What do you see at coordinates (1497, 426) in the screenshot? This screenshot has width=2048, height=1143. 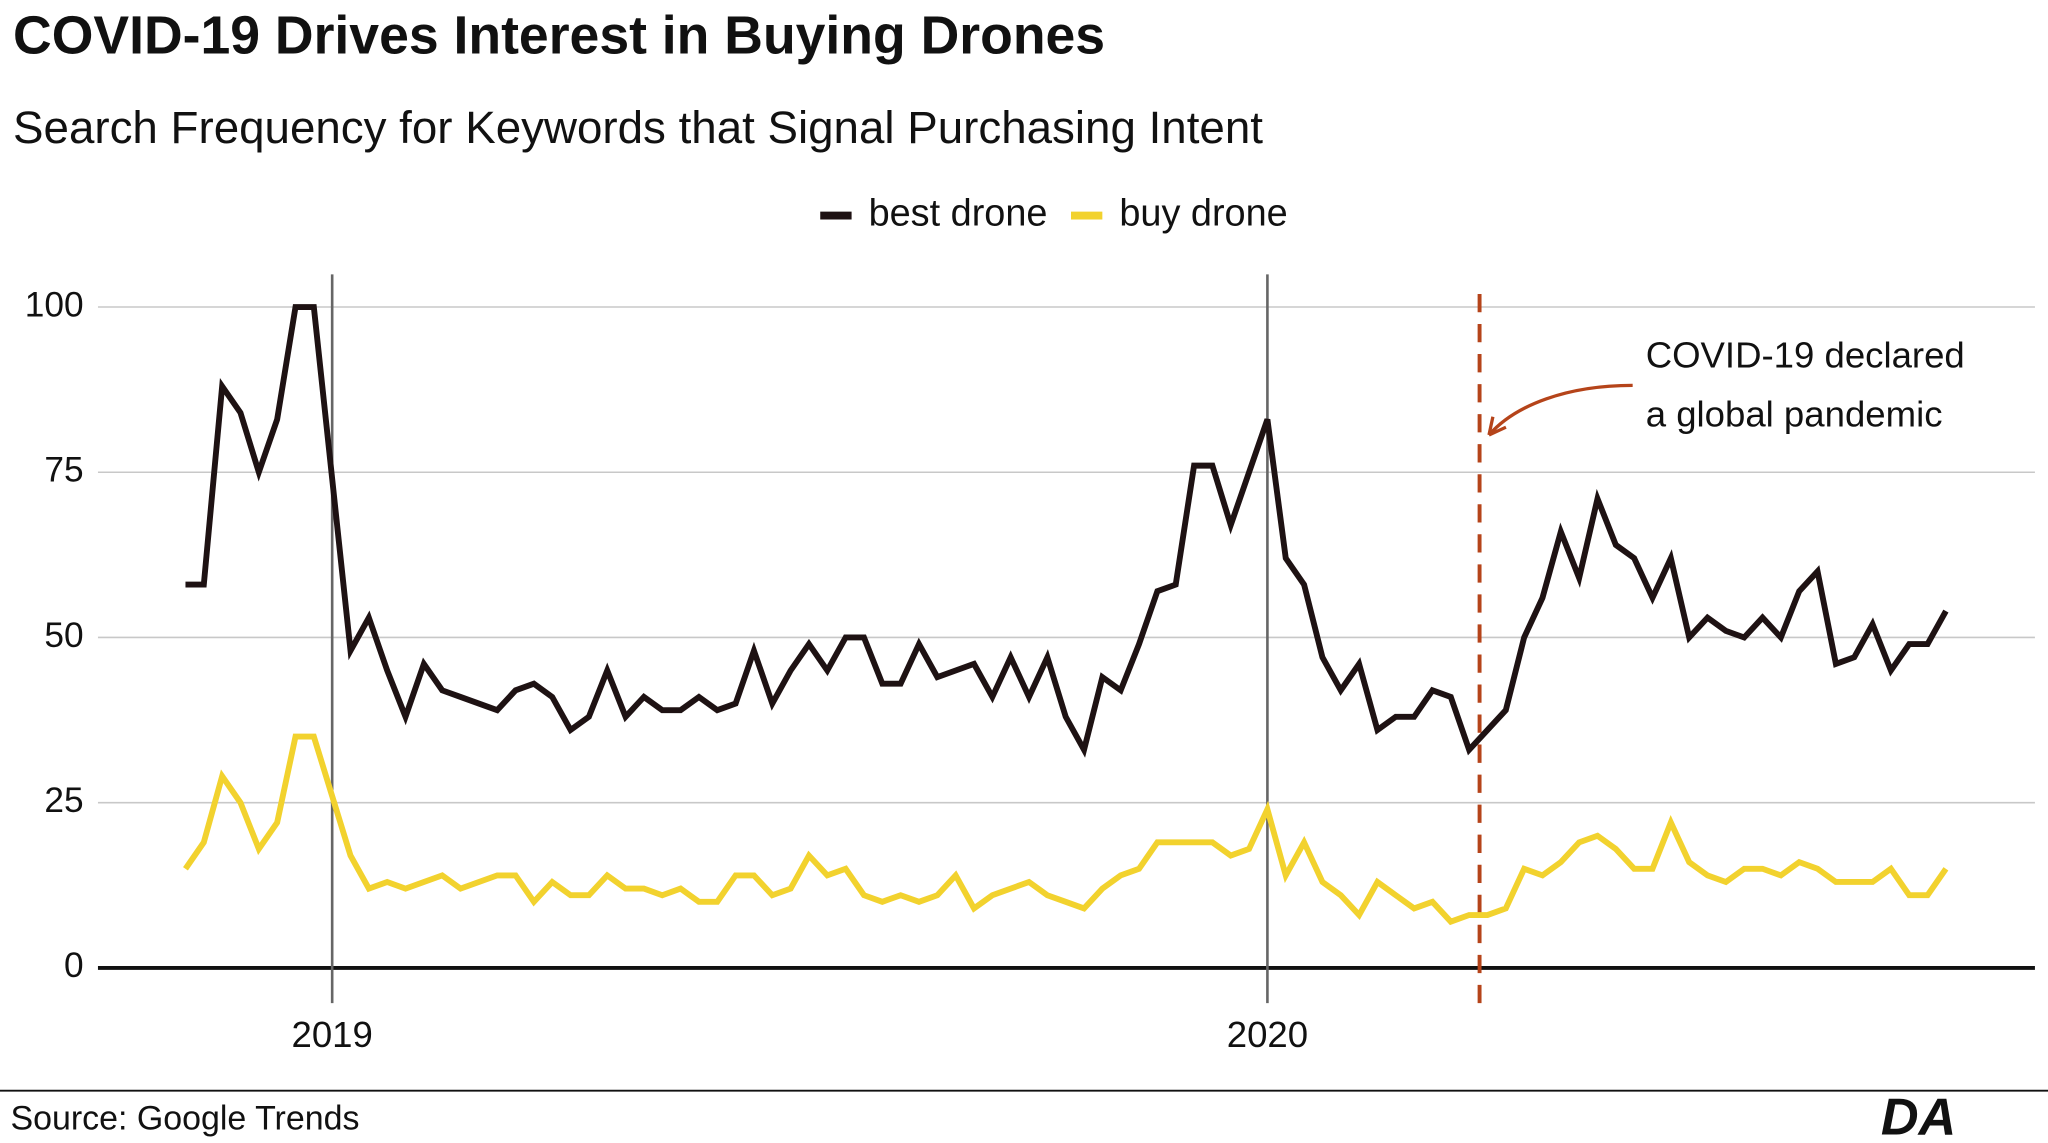 I see `annotation-arrowhead` at bounding box center [1497, 426].